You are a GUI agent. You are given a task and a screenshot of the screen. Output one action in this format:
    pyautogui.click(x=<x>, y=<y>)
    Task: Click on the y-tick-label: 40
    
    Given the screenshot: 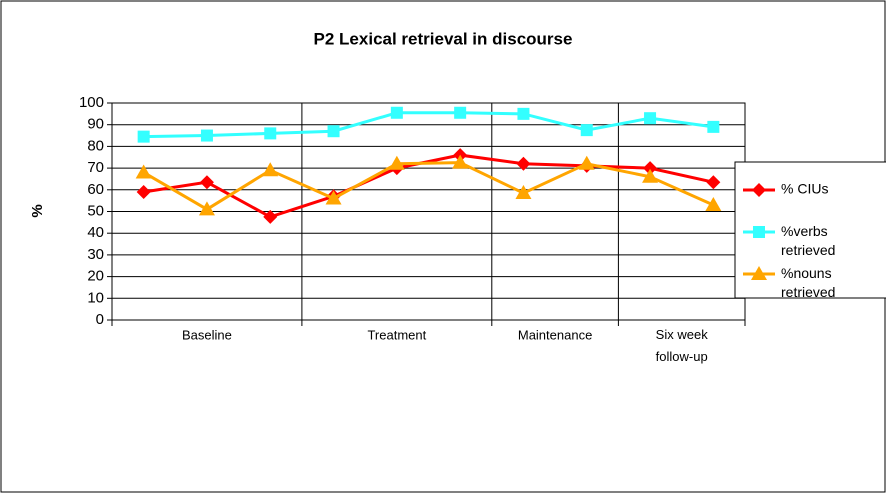 What is the action you would take?
    pyautogui.click(x=95, y=232)
    